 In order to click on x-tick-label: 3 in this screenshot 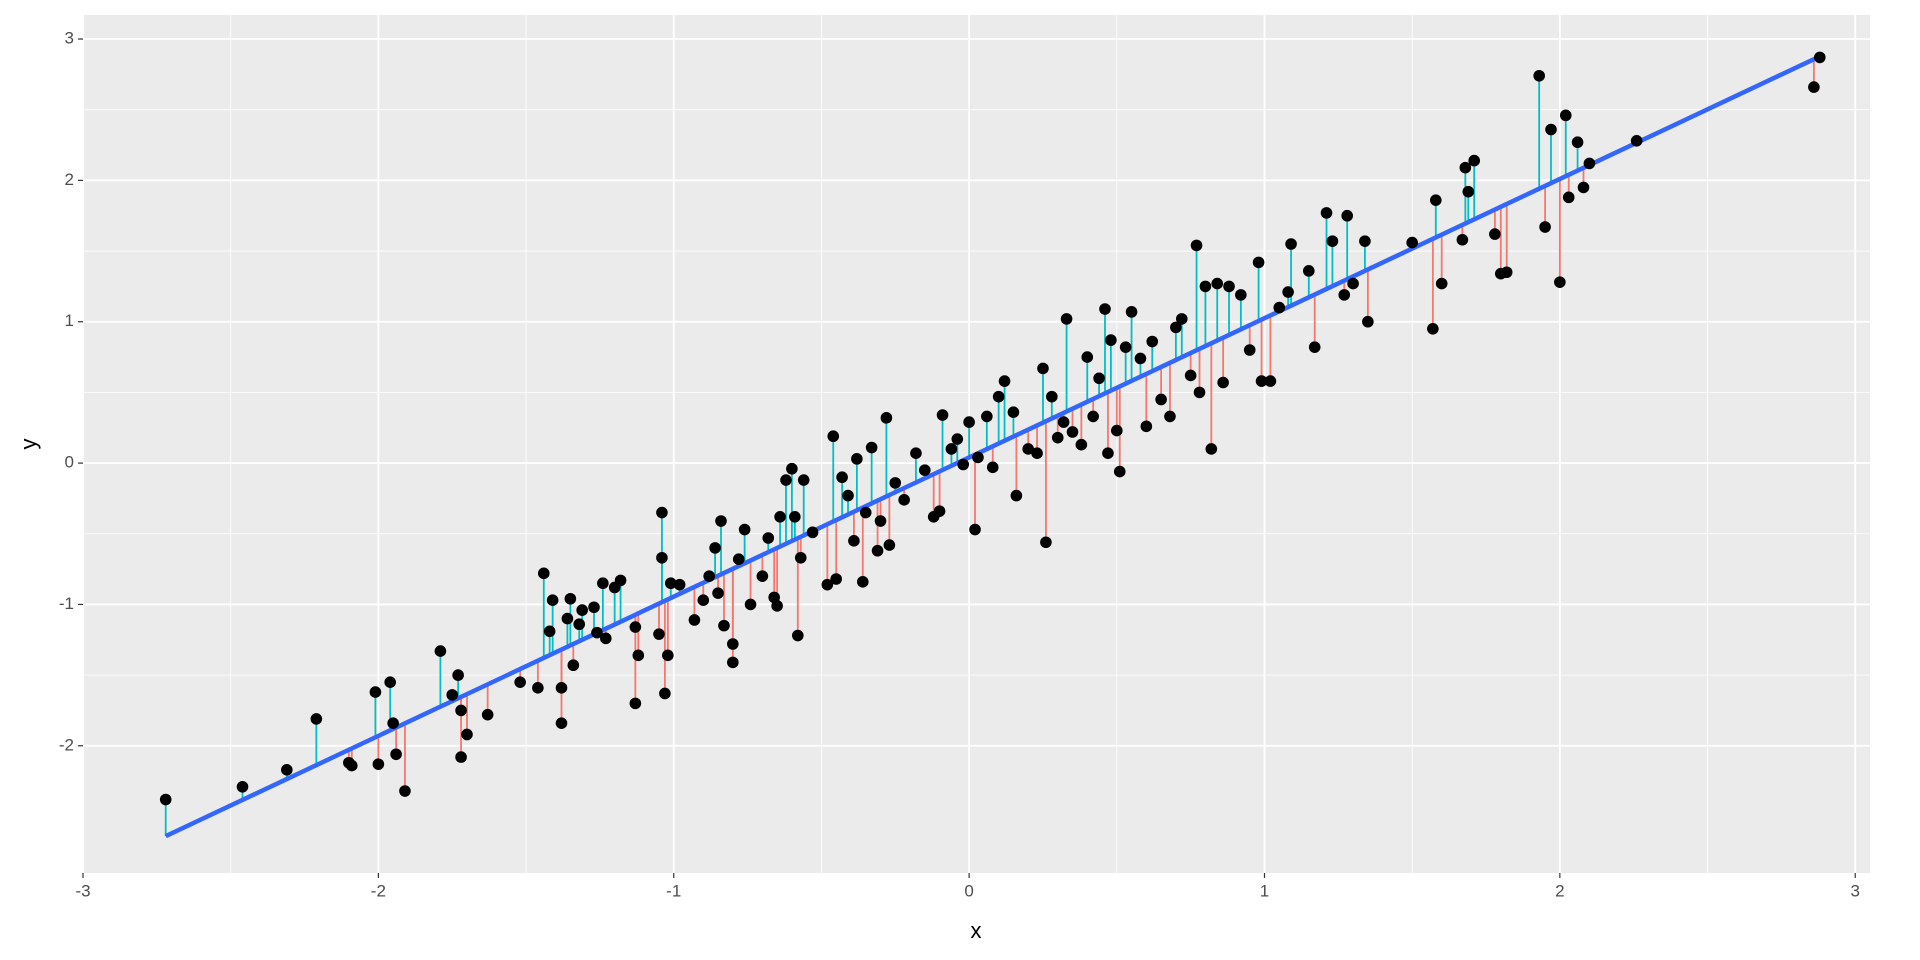, I will do `click(1854, 890)`.